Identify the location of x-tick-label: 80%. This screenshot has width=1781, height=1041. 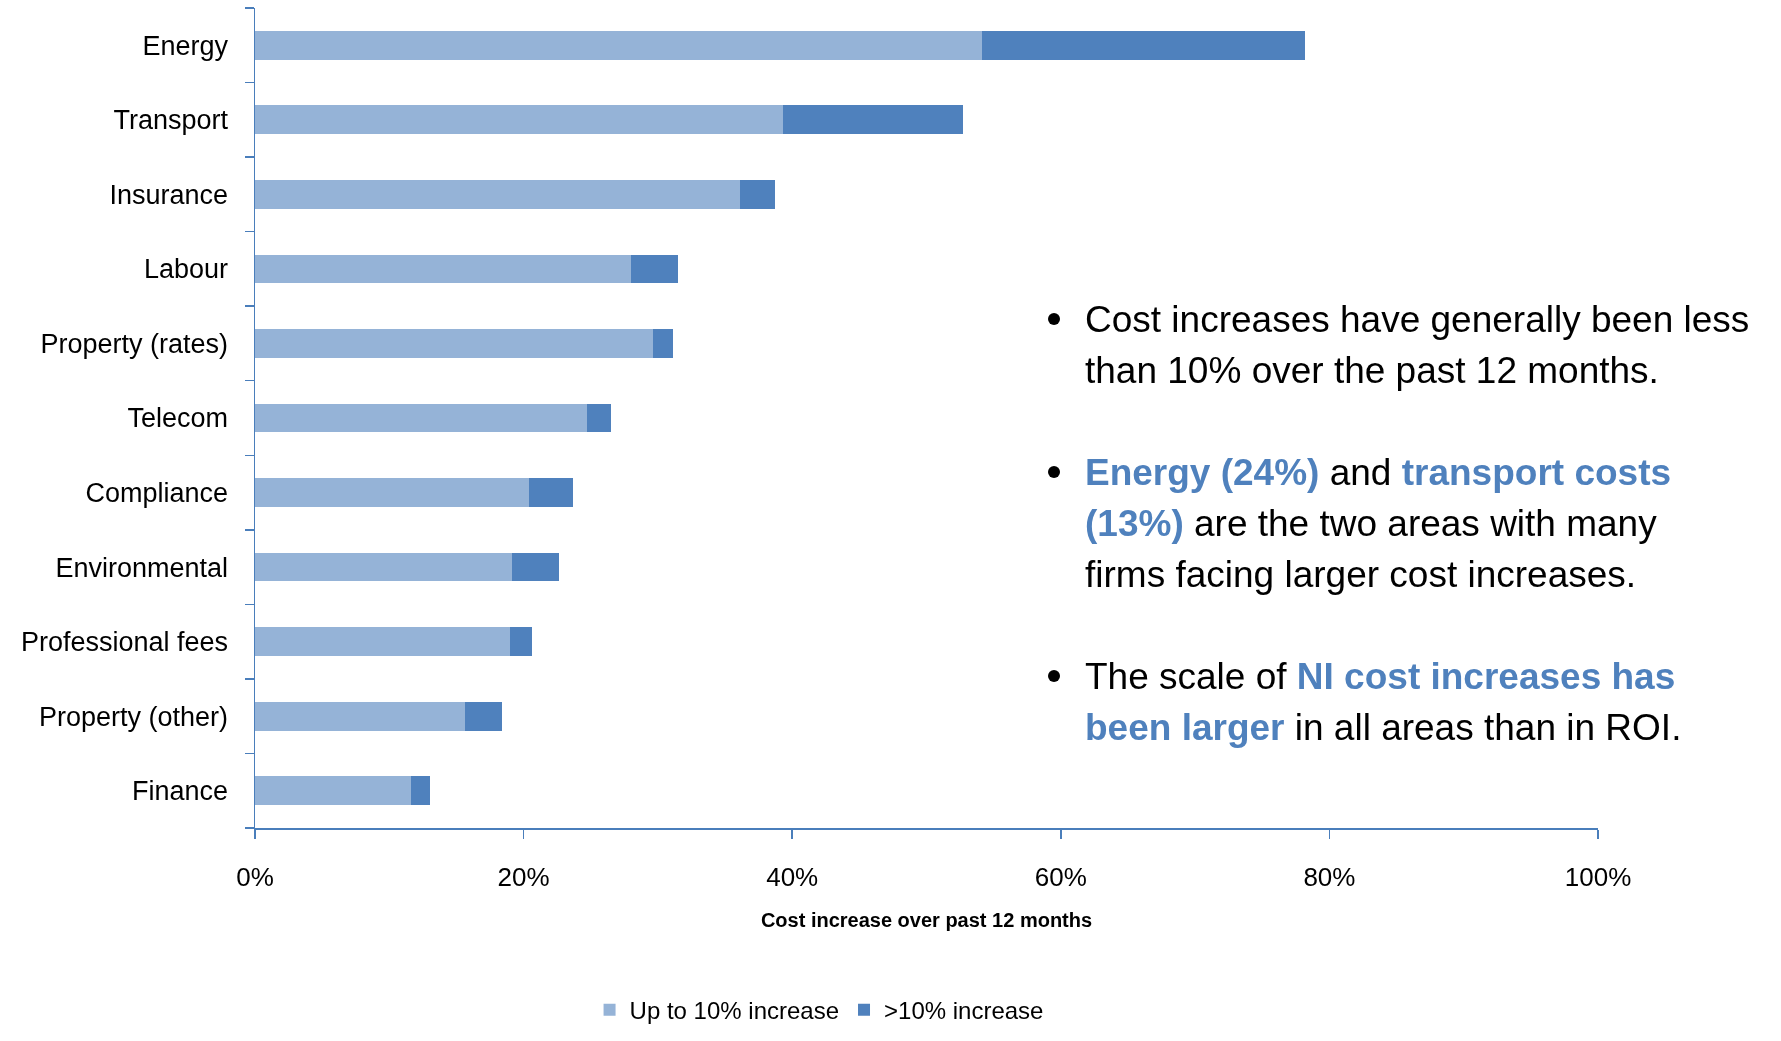
(1329, 876).